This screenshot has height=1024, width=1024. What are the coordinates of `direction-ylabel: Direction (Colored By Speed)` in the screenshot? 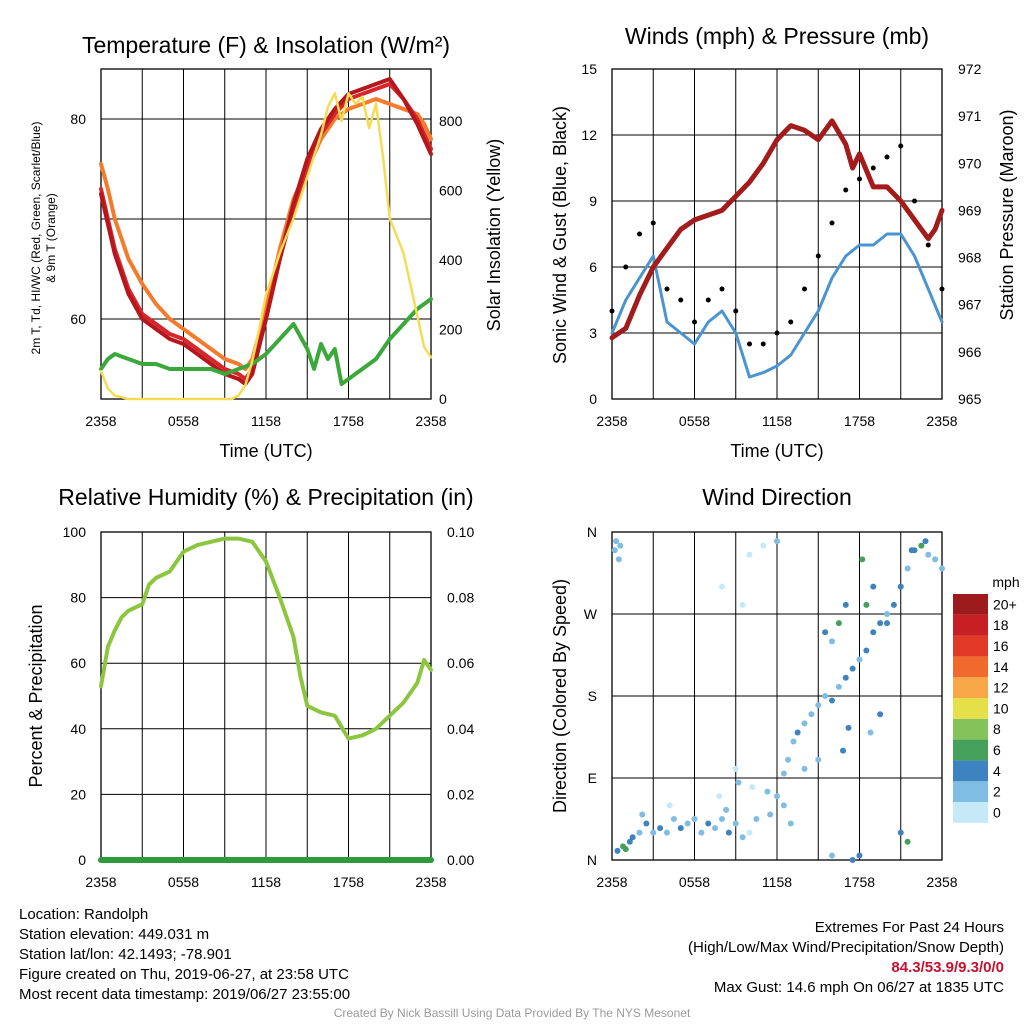 It's located at (560, 696).